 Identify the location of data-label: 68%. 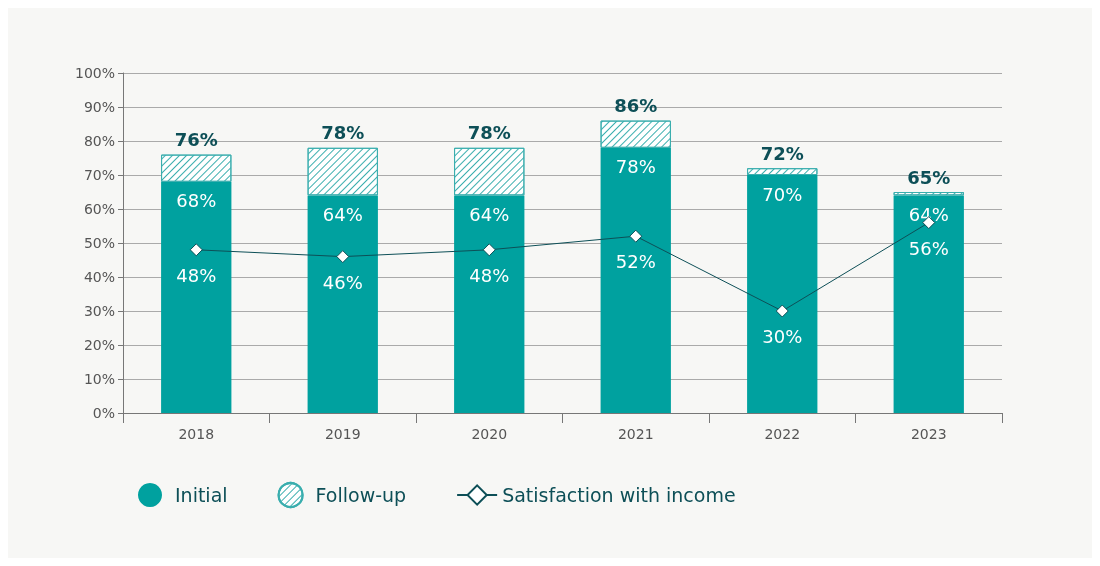
(196, 201).